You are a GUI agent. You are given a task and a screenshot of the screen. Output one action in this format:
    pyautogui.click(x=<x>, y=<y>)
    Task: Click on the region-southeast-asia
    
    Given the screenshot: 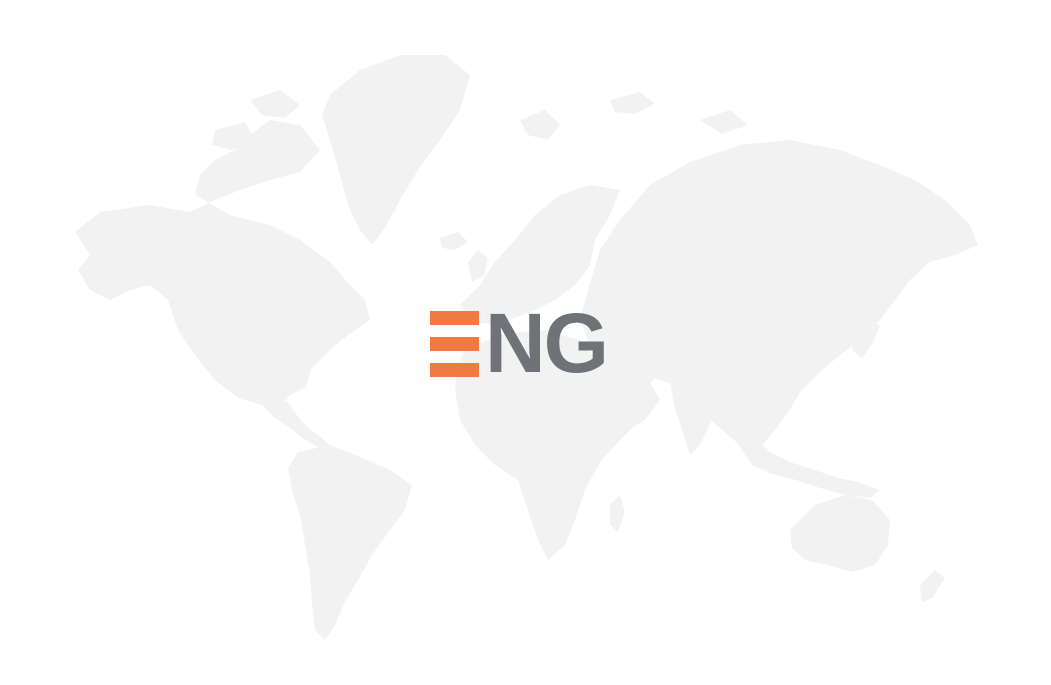 What is the action you would take?
    pyautogui.click(x=807, y=468)
    